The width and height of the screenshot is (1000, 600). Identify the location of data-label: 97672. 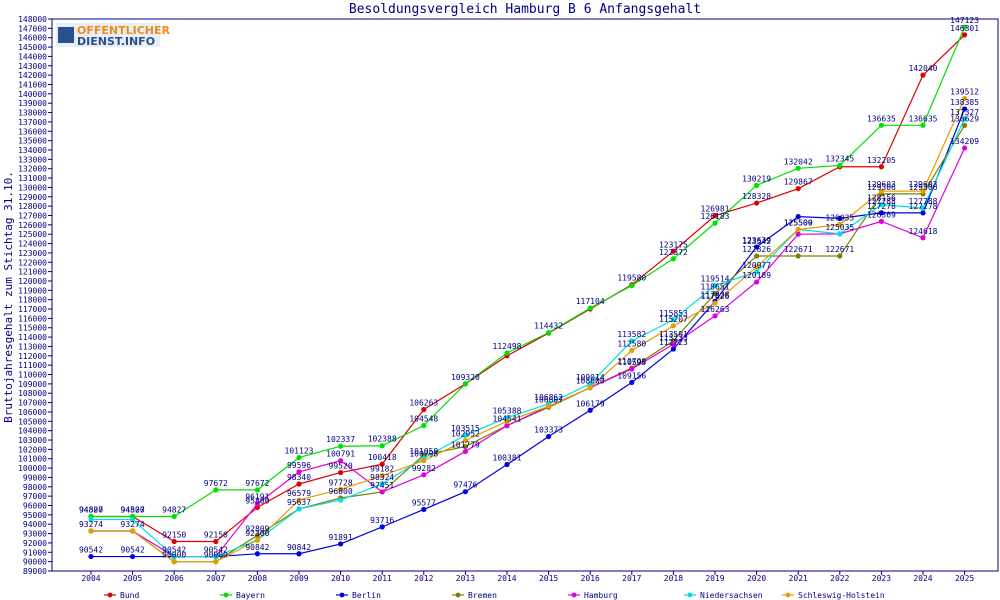
(216, 483).